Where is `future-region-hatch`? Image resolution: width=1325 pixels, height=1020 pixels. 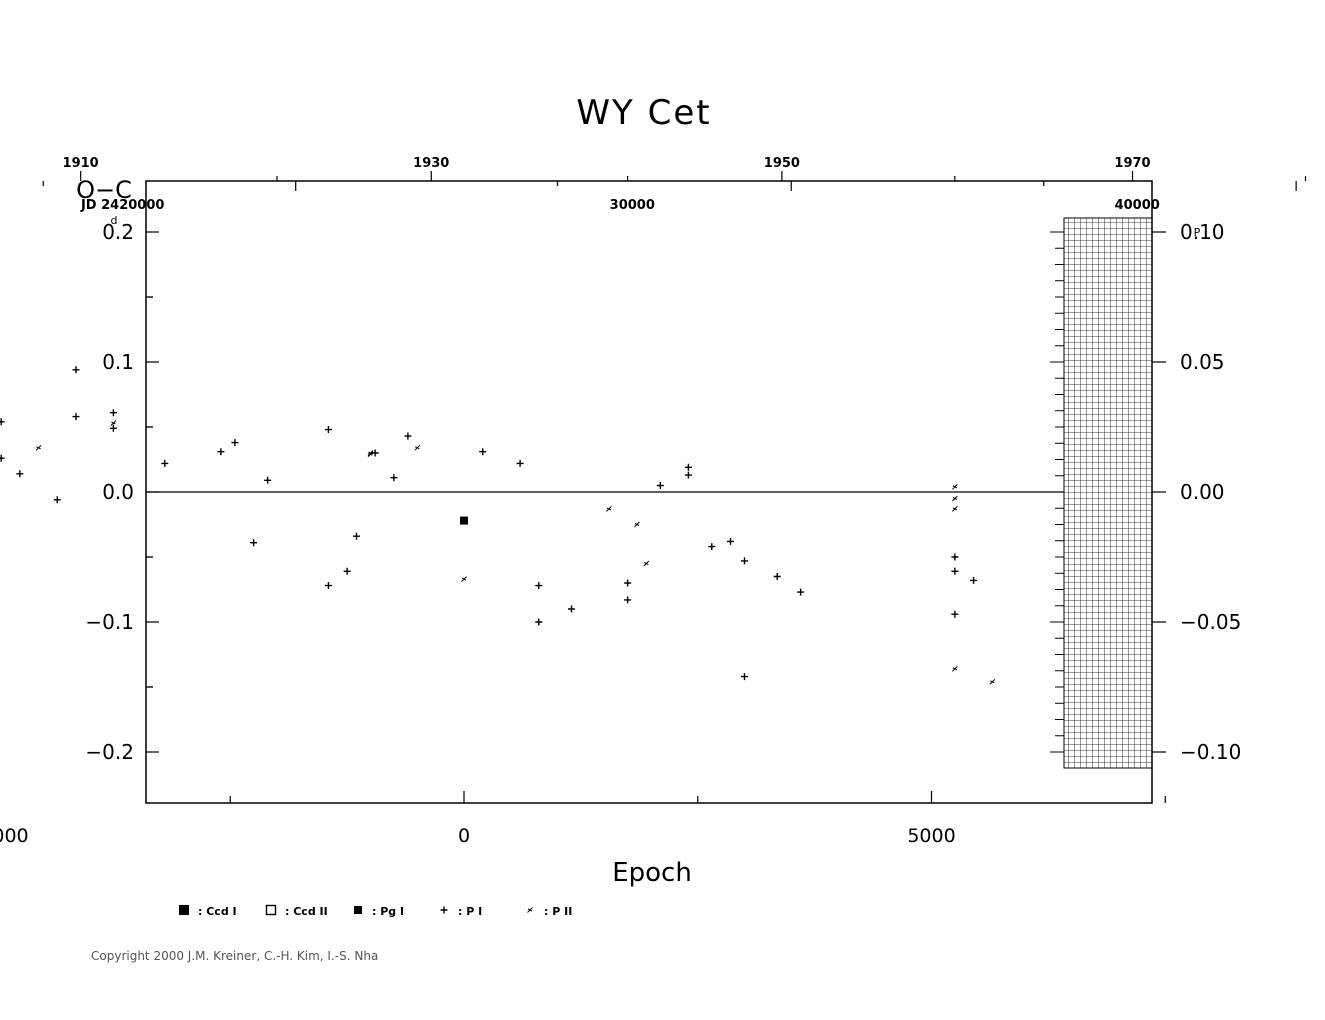
future-region-hatch is located at coordinates (1108, 493).